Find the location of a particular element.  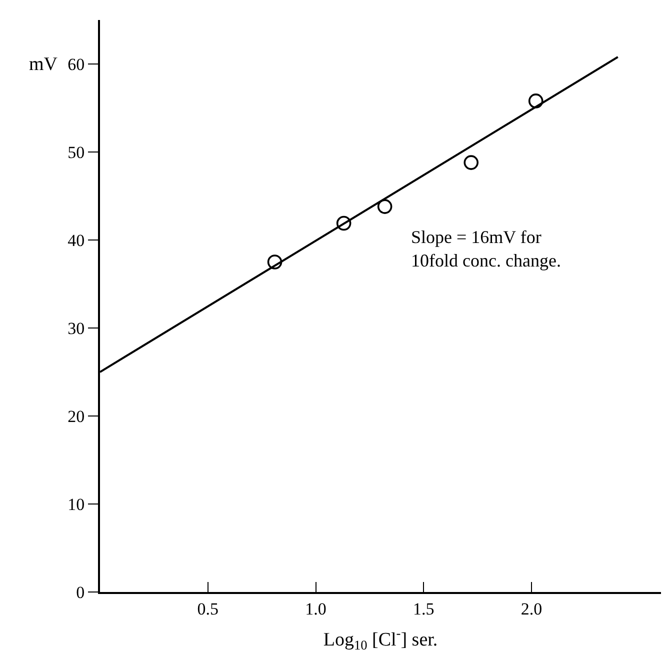

y-tick-label: 20 is located at coordinates (76, 416).